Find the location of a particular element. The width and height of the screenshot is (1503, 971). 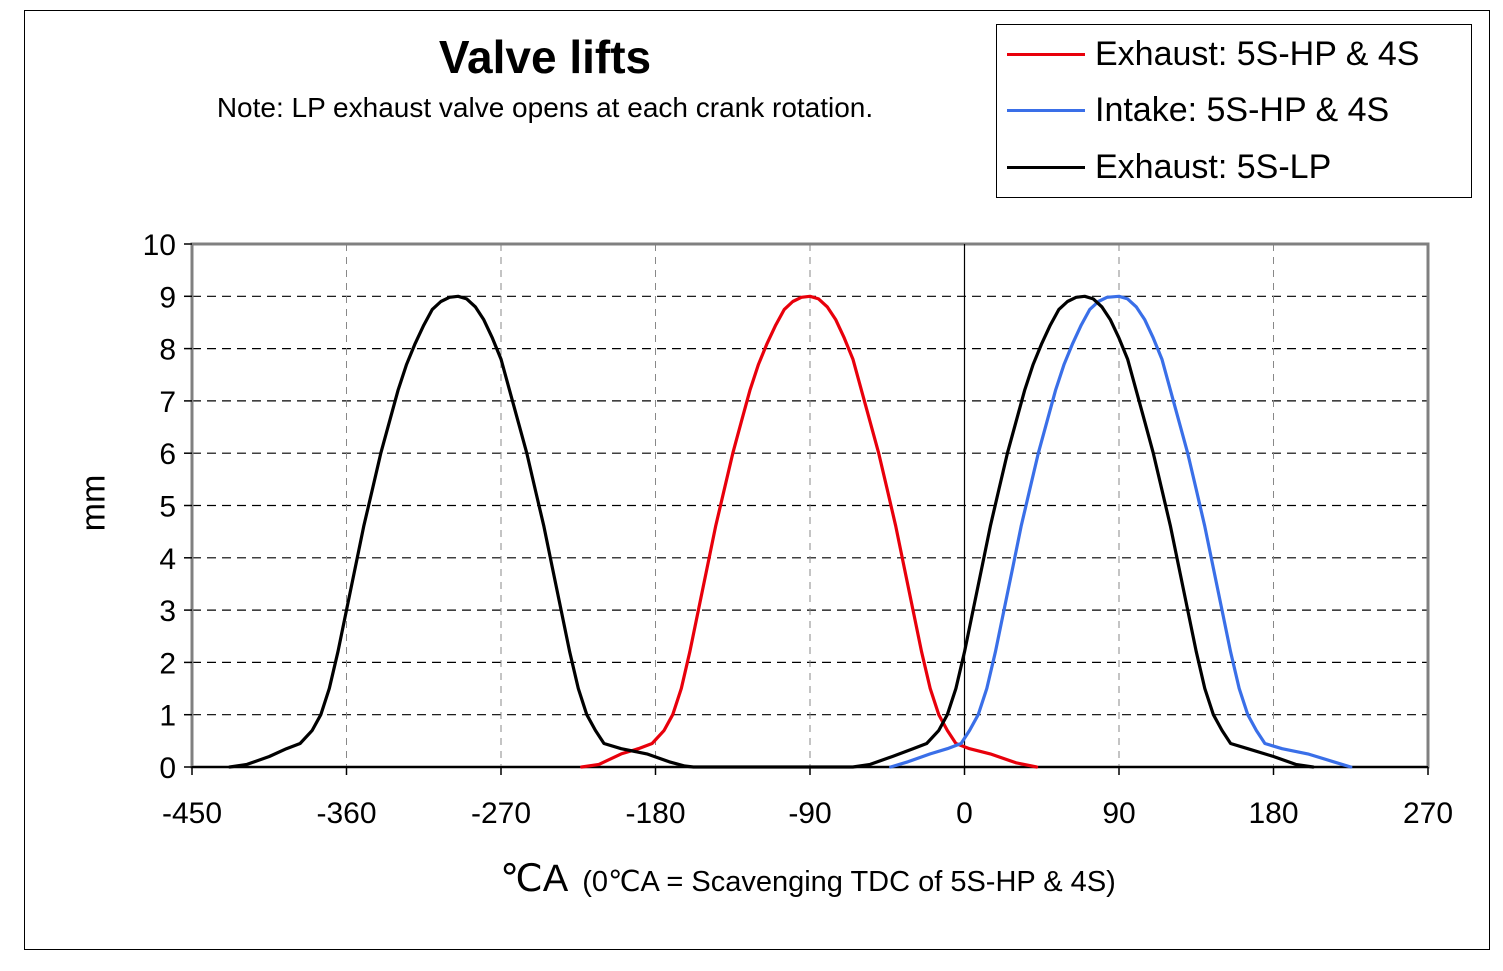

x-tick-label-270: 270 is located at coordinates (1428, 813).